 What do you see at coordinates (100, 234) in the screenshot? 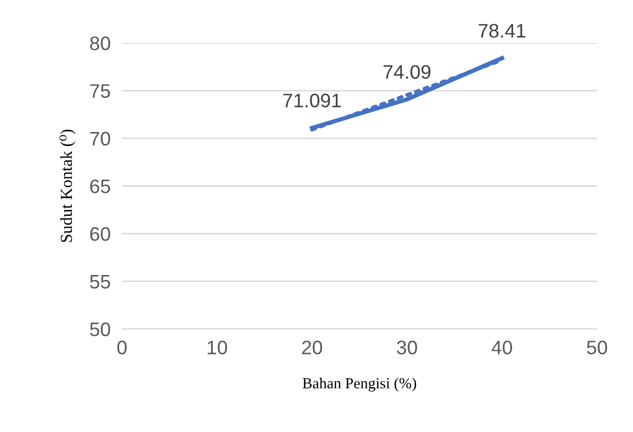
I see `y-tick-label: 60` at bounding box center [100, 234].